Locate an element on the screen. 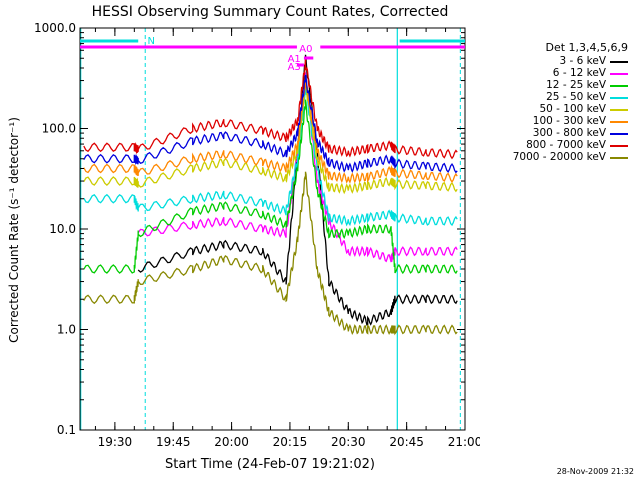 The width and height of the screenshot is (640, 480). legend-item: 300 - 800 keV is located at coordinates (559, 133).